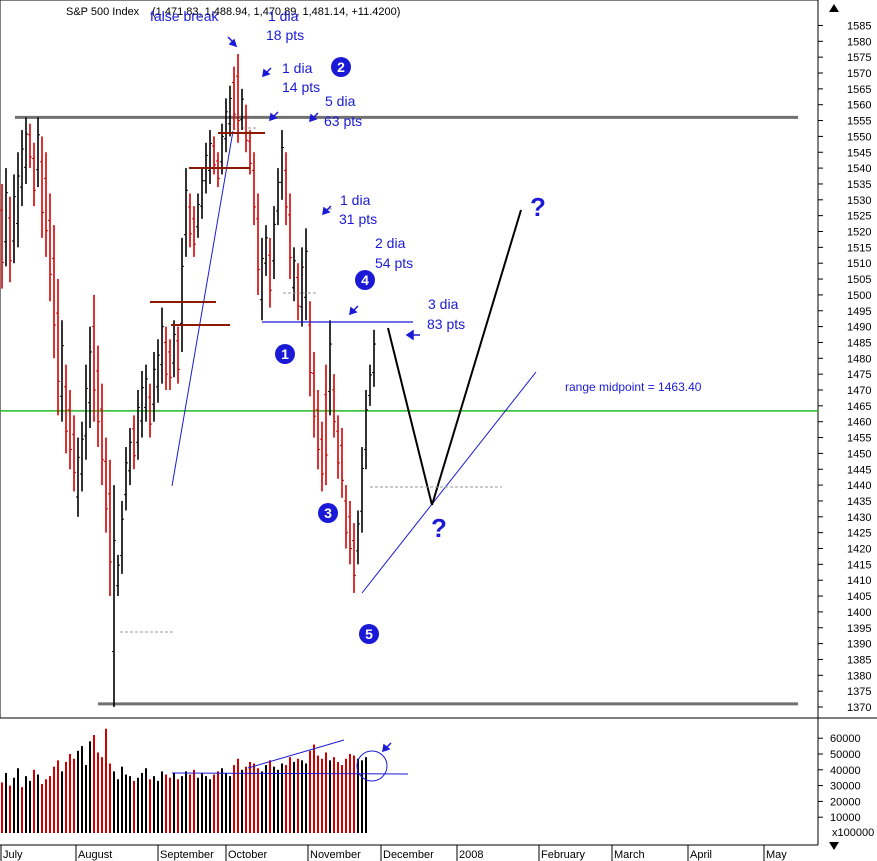  Describe the element at coordinates (476, 357) in the screenshot. I see `projection-up` at that location.